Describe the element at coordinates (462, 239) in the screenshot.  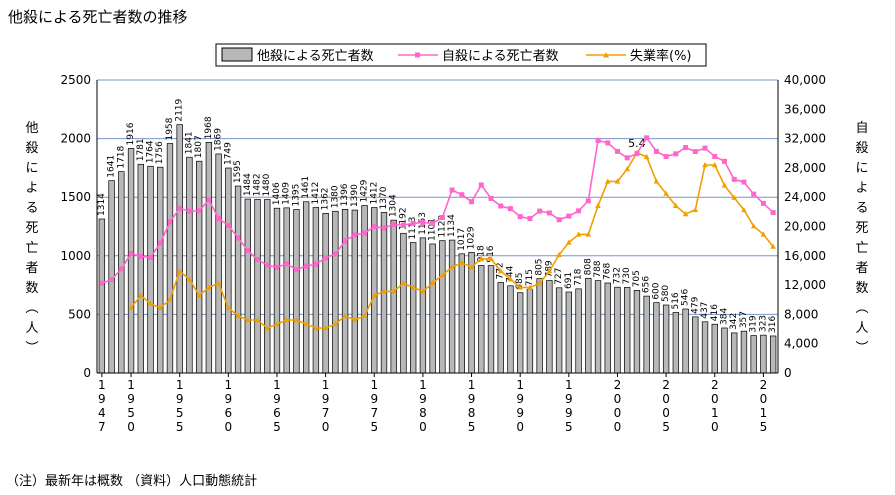
I see `bar-value-label: 1017` at that location.